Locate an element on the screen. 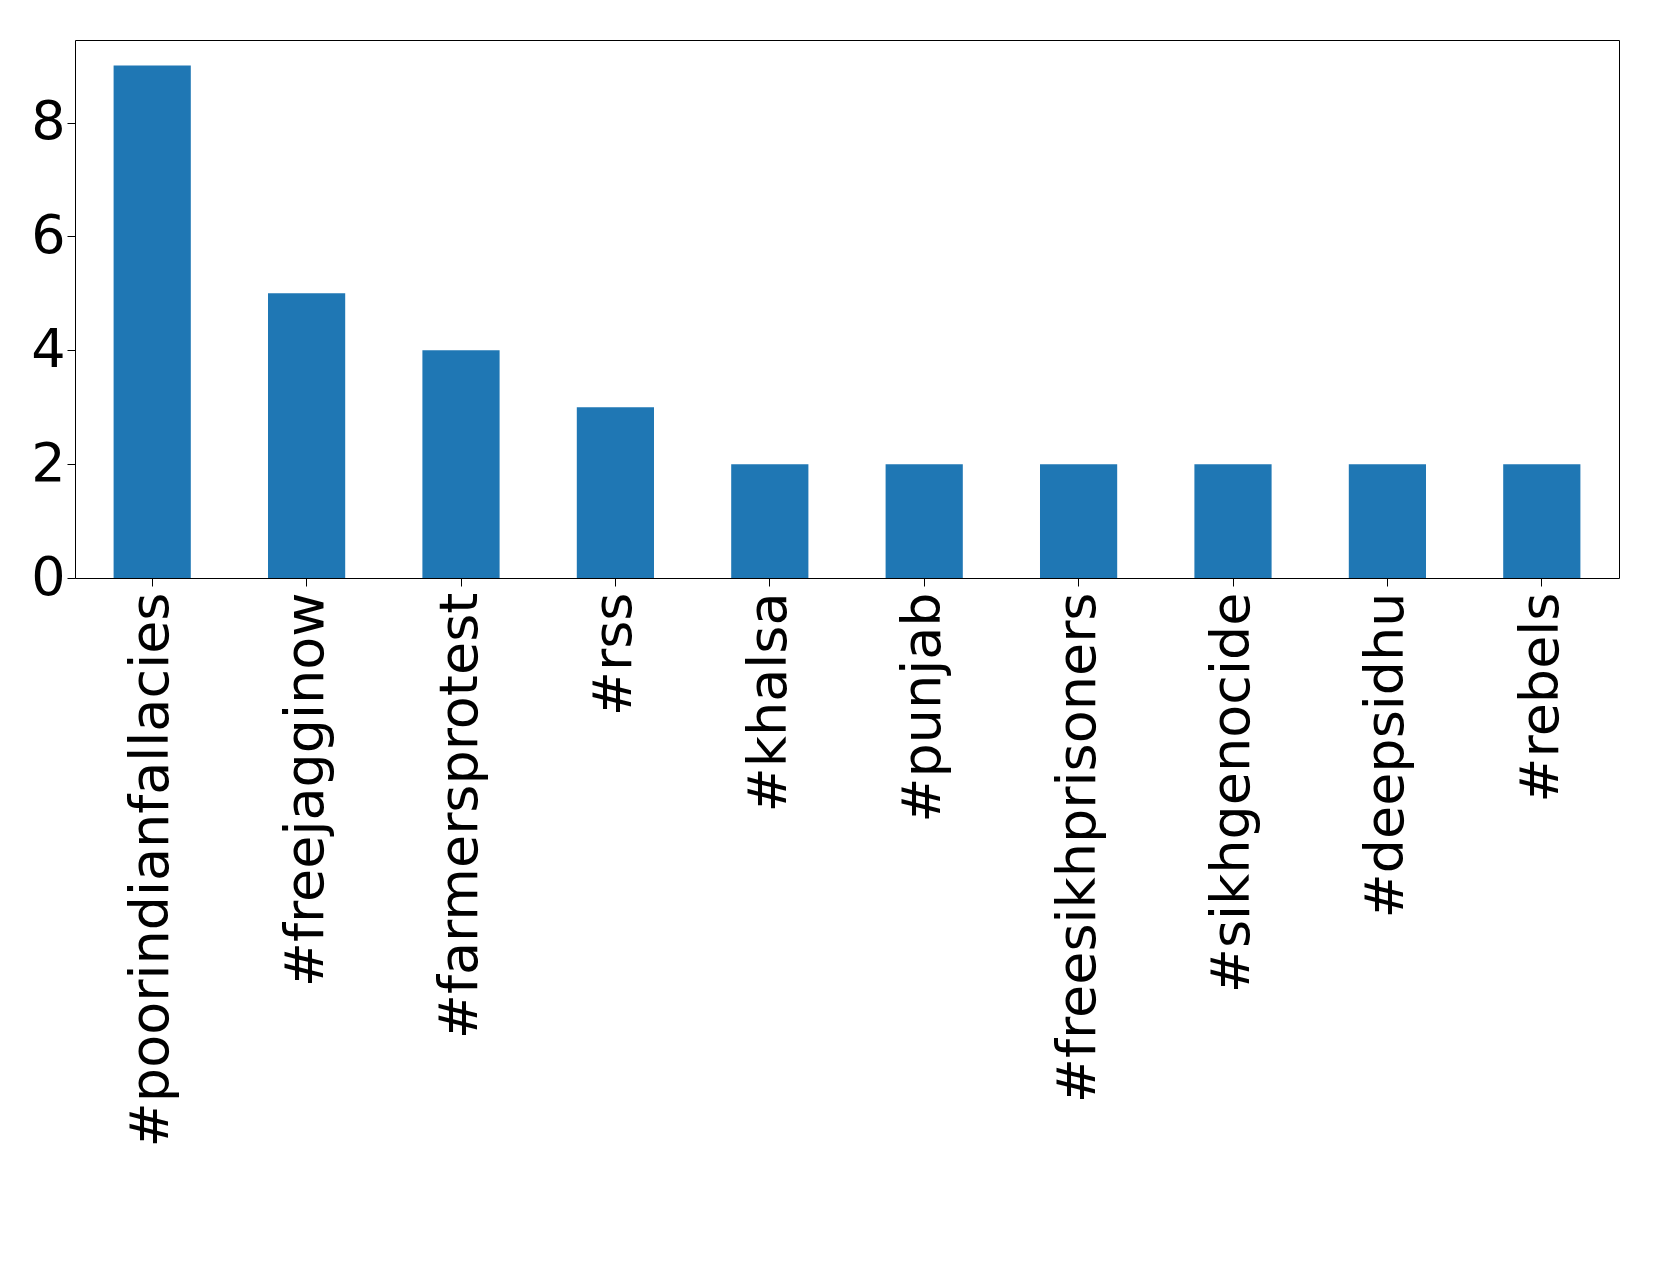 Image resolution: width=1679 pixels, height=1270 pixels. y-tick-label: 6 is located at coordinates (48, 234).